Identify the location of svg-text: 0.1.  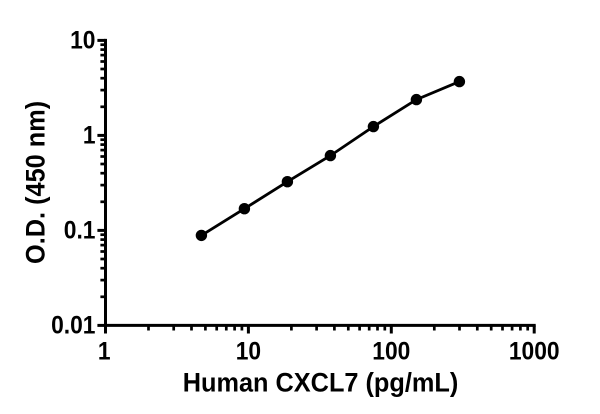
(80, 231).